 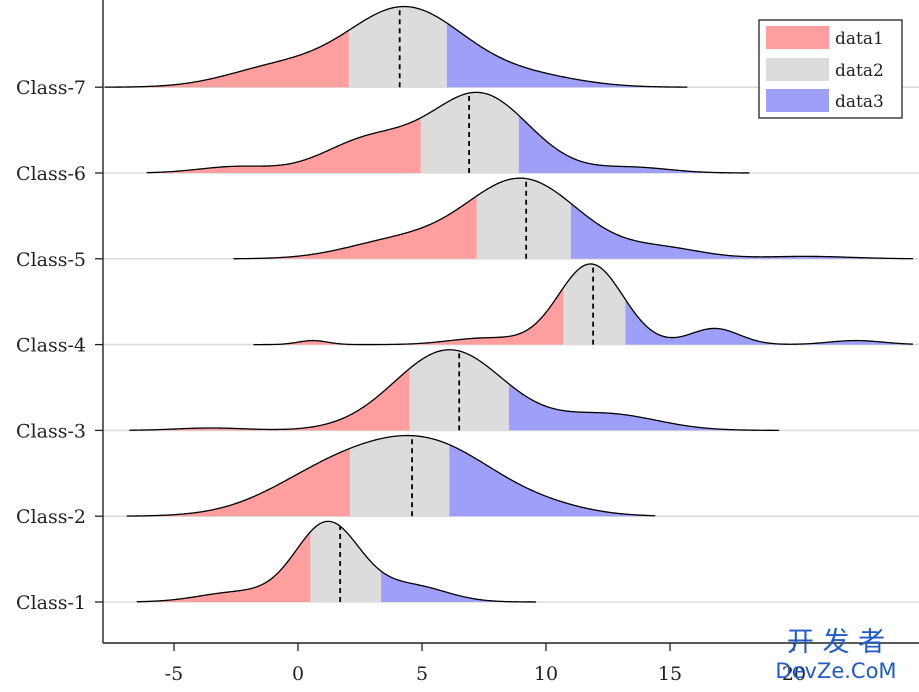 I want to click on x-tick-label: 5, so click(x=422, y=674).